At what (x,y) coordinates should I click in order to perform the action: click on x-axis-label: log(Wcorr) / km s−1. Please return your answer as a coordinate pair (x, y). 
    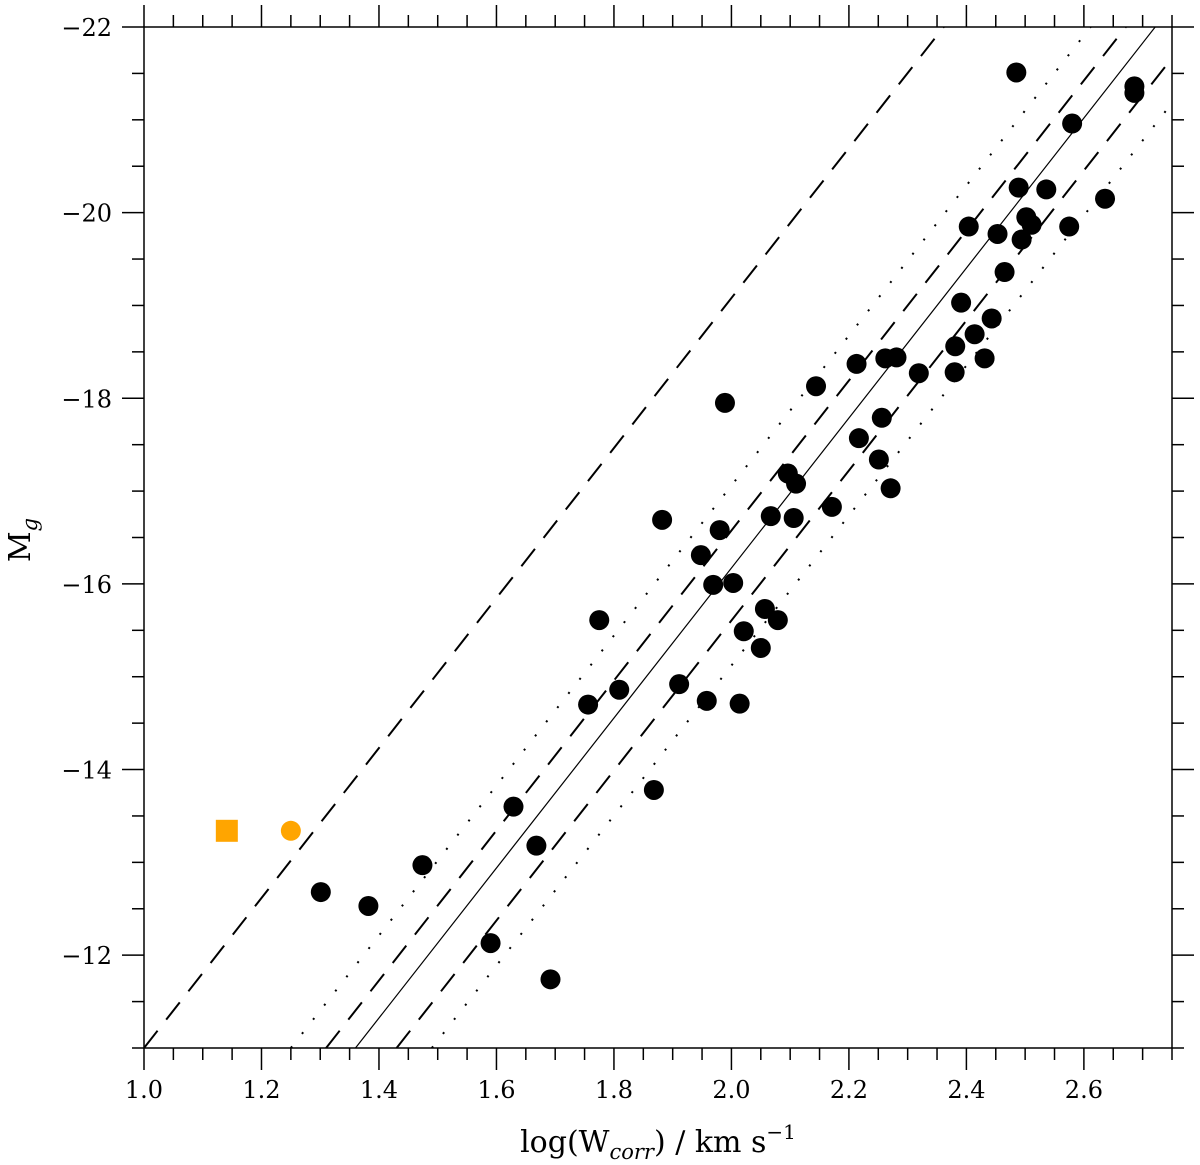
    Looking at the image, I should click on (658, 1142).